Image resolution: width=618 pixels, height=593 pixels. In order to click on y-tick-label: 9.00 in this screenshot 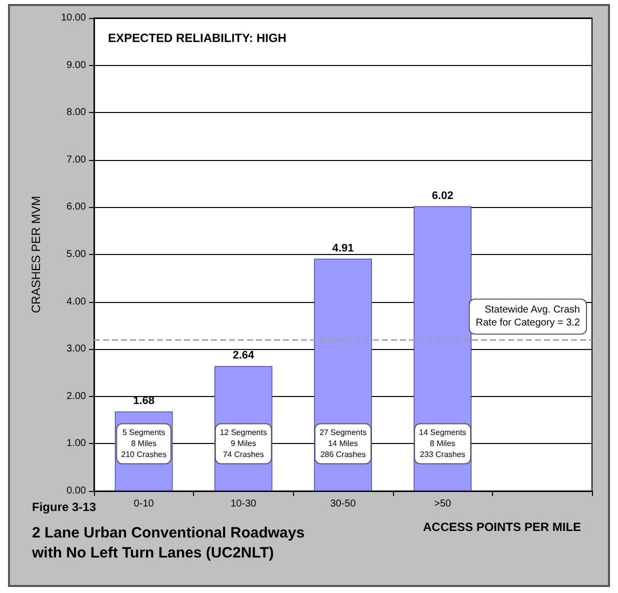, I will do `click(76, 65)`.